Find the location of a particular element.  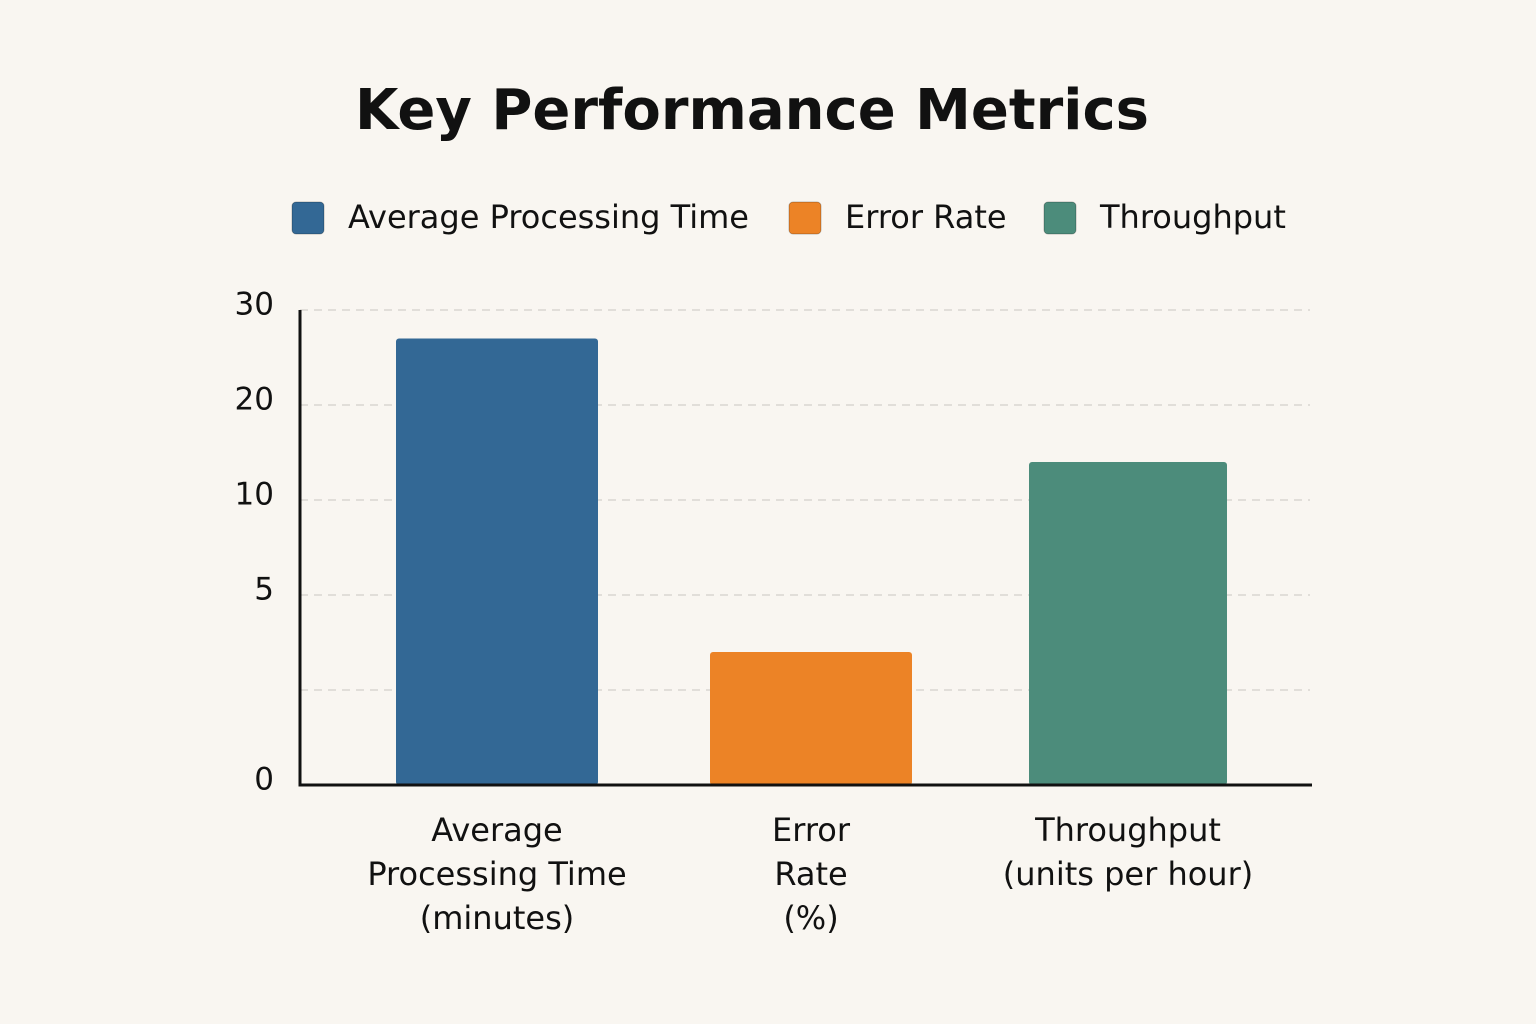

x-tick-label: Throughput (units per hour) is located at coordinates (1128, 852).